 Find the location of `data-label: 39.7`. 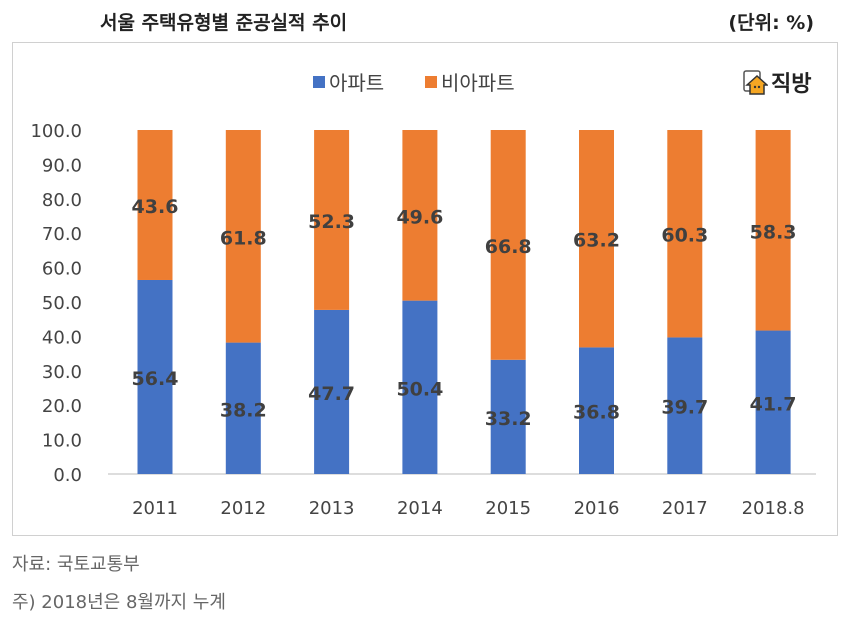

data-label: 39.7 is located at coordinates (684, 408).